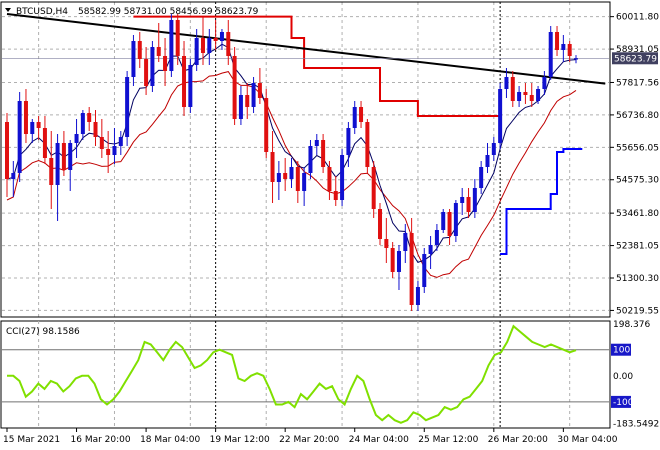 The height and width of the screenshot is (450, 660). What do you see at coordinates (240, 440) in the screenshot?
I see `time-tick-label: 19 Mar 12:00` at bounding box center [240, 440].